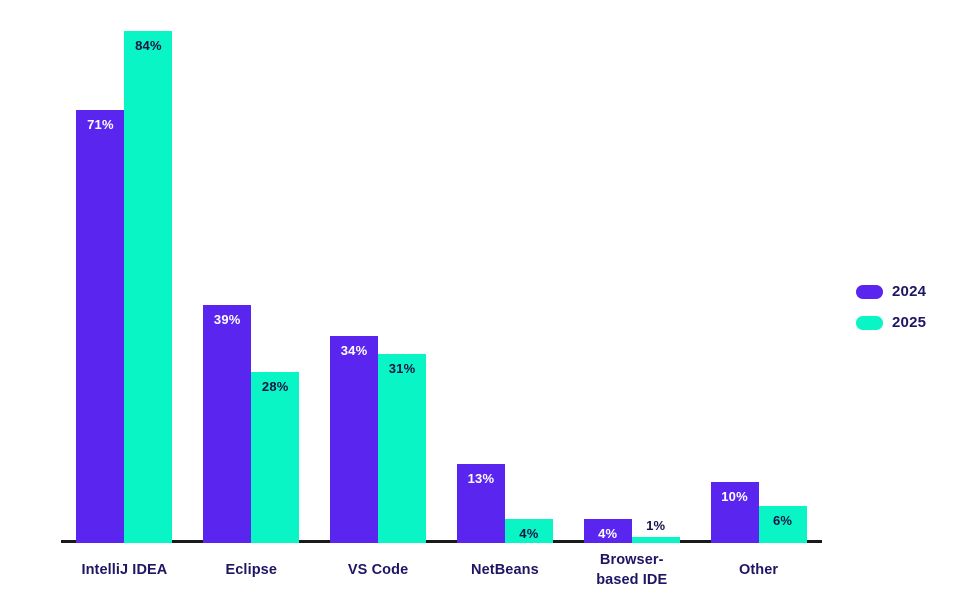 This screenshot has height=600, width=966. I want to click on category-label: Other, so click(758, 570).